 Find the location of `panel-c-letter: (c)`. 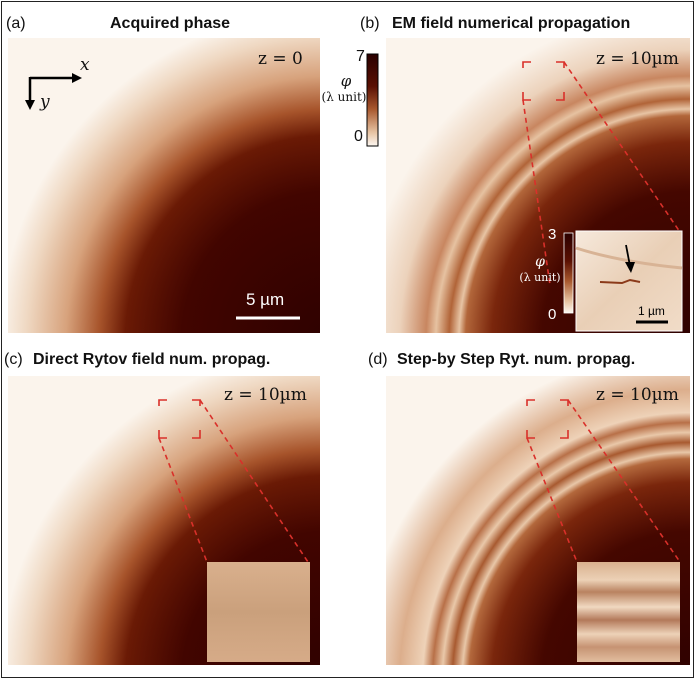

panel-c-letter: (c) is located at coordinates (13, 359).